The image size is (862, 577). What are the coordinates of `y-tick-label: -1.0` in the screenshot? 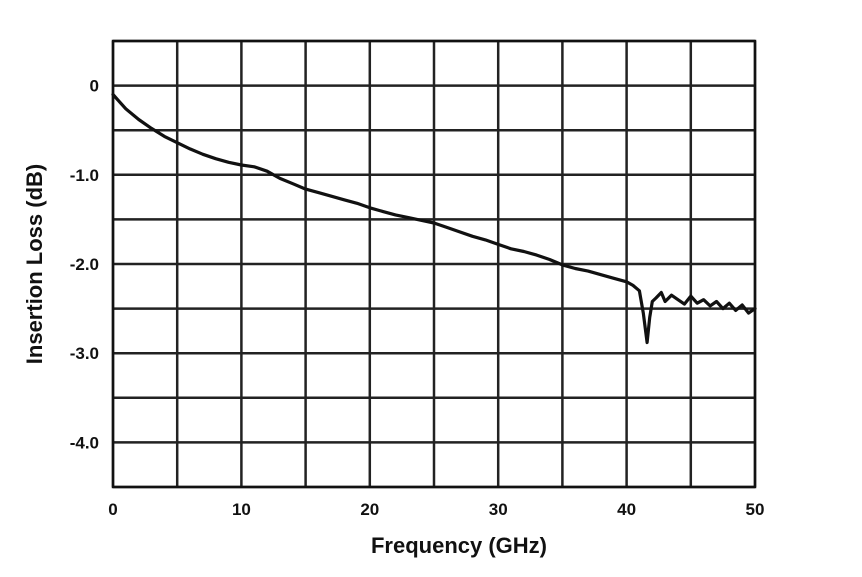 It's located at (84, 175).